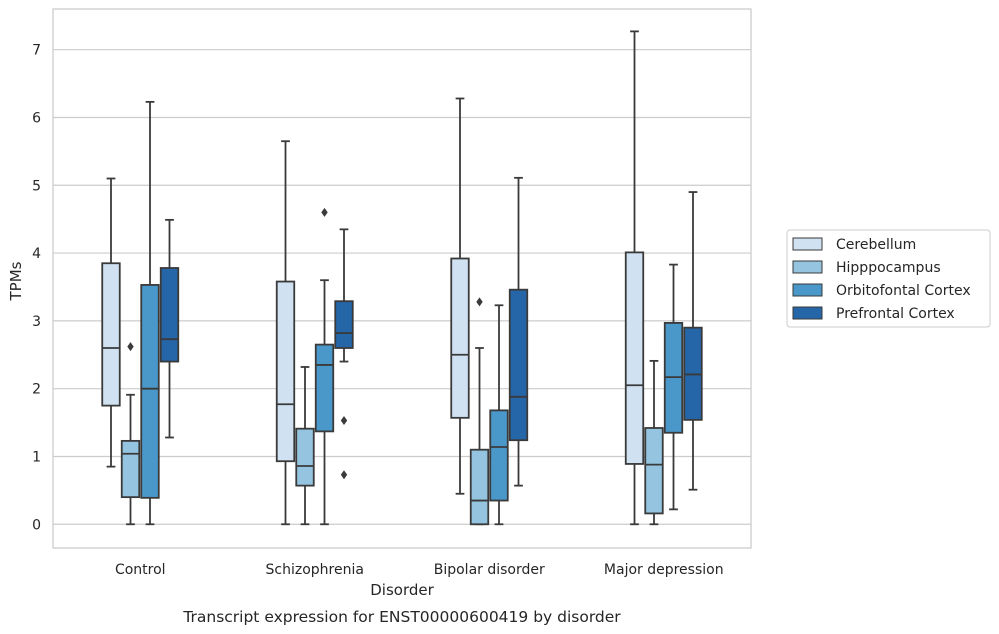 The image size is (999, 634). Describe the element at coordinates (36, 51) in the screenshot. I see `y-tick-label: 7` at that location.